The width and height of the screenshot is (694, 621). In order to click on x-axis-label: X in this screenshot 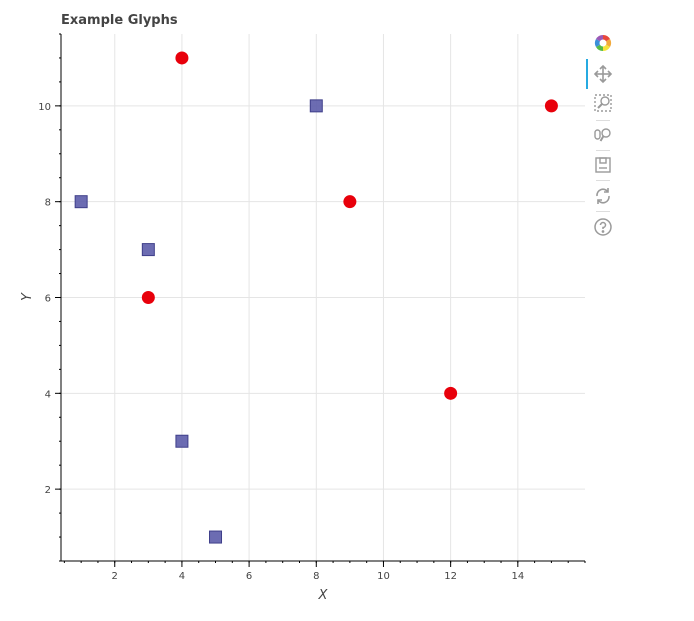, I will do `click(323, 595)`.